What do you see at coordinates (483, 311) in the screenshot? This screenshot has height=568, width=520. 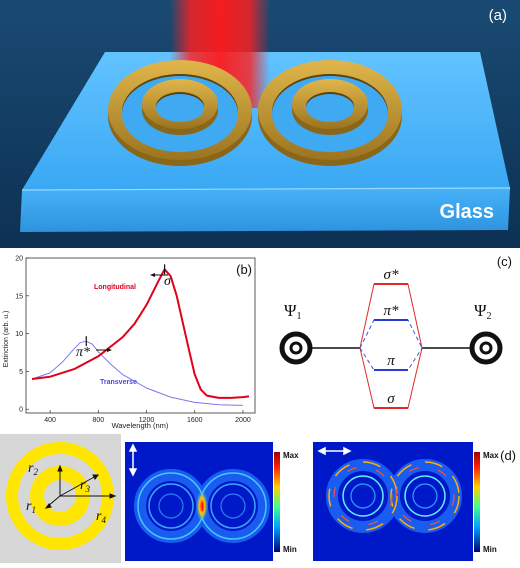 I see `psi2-label: Ψ2` at bounding box center [483, 311].